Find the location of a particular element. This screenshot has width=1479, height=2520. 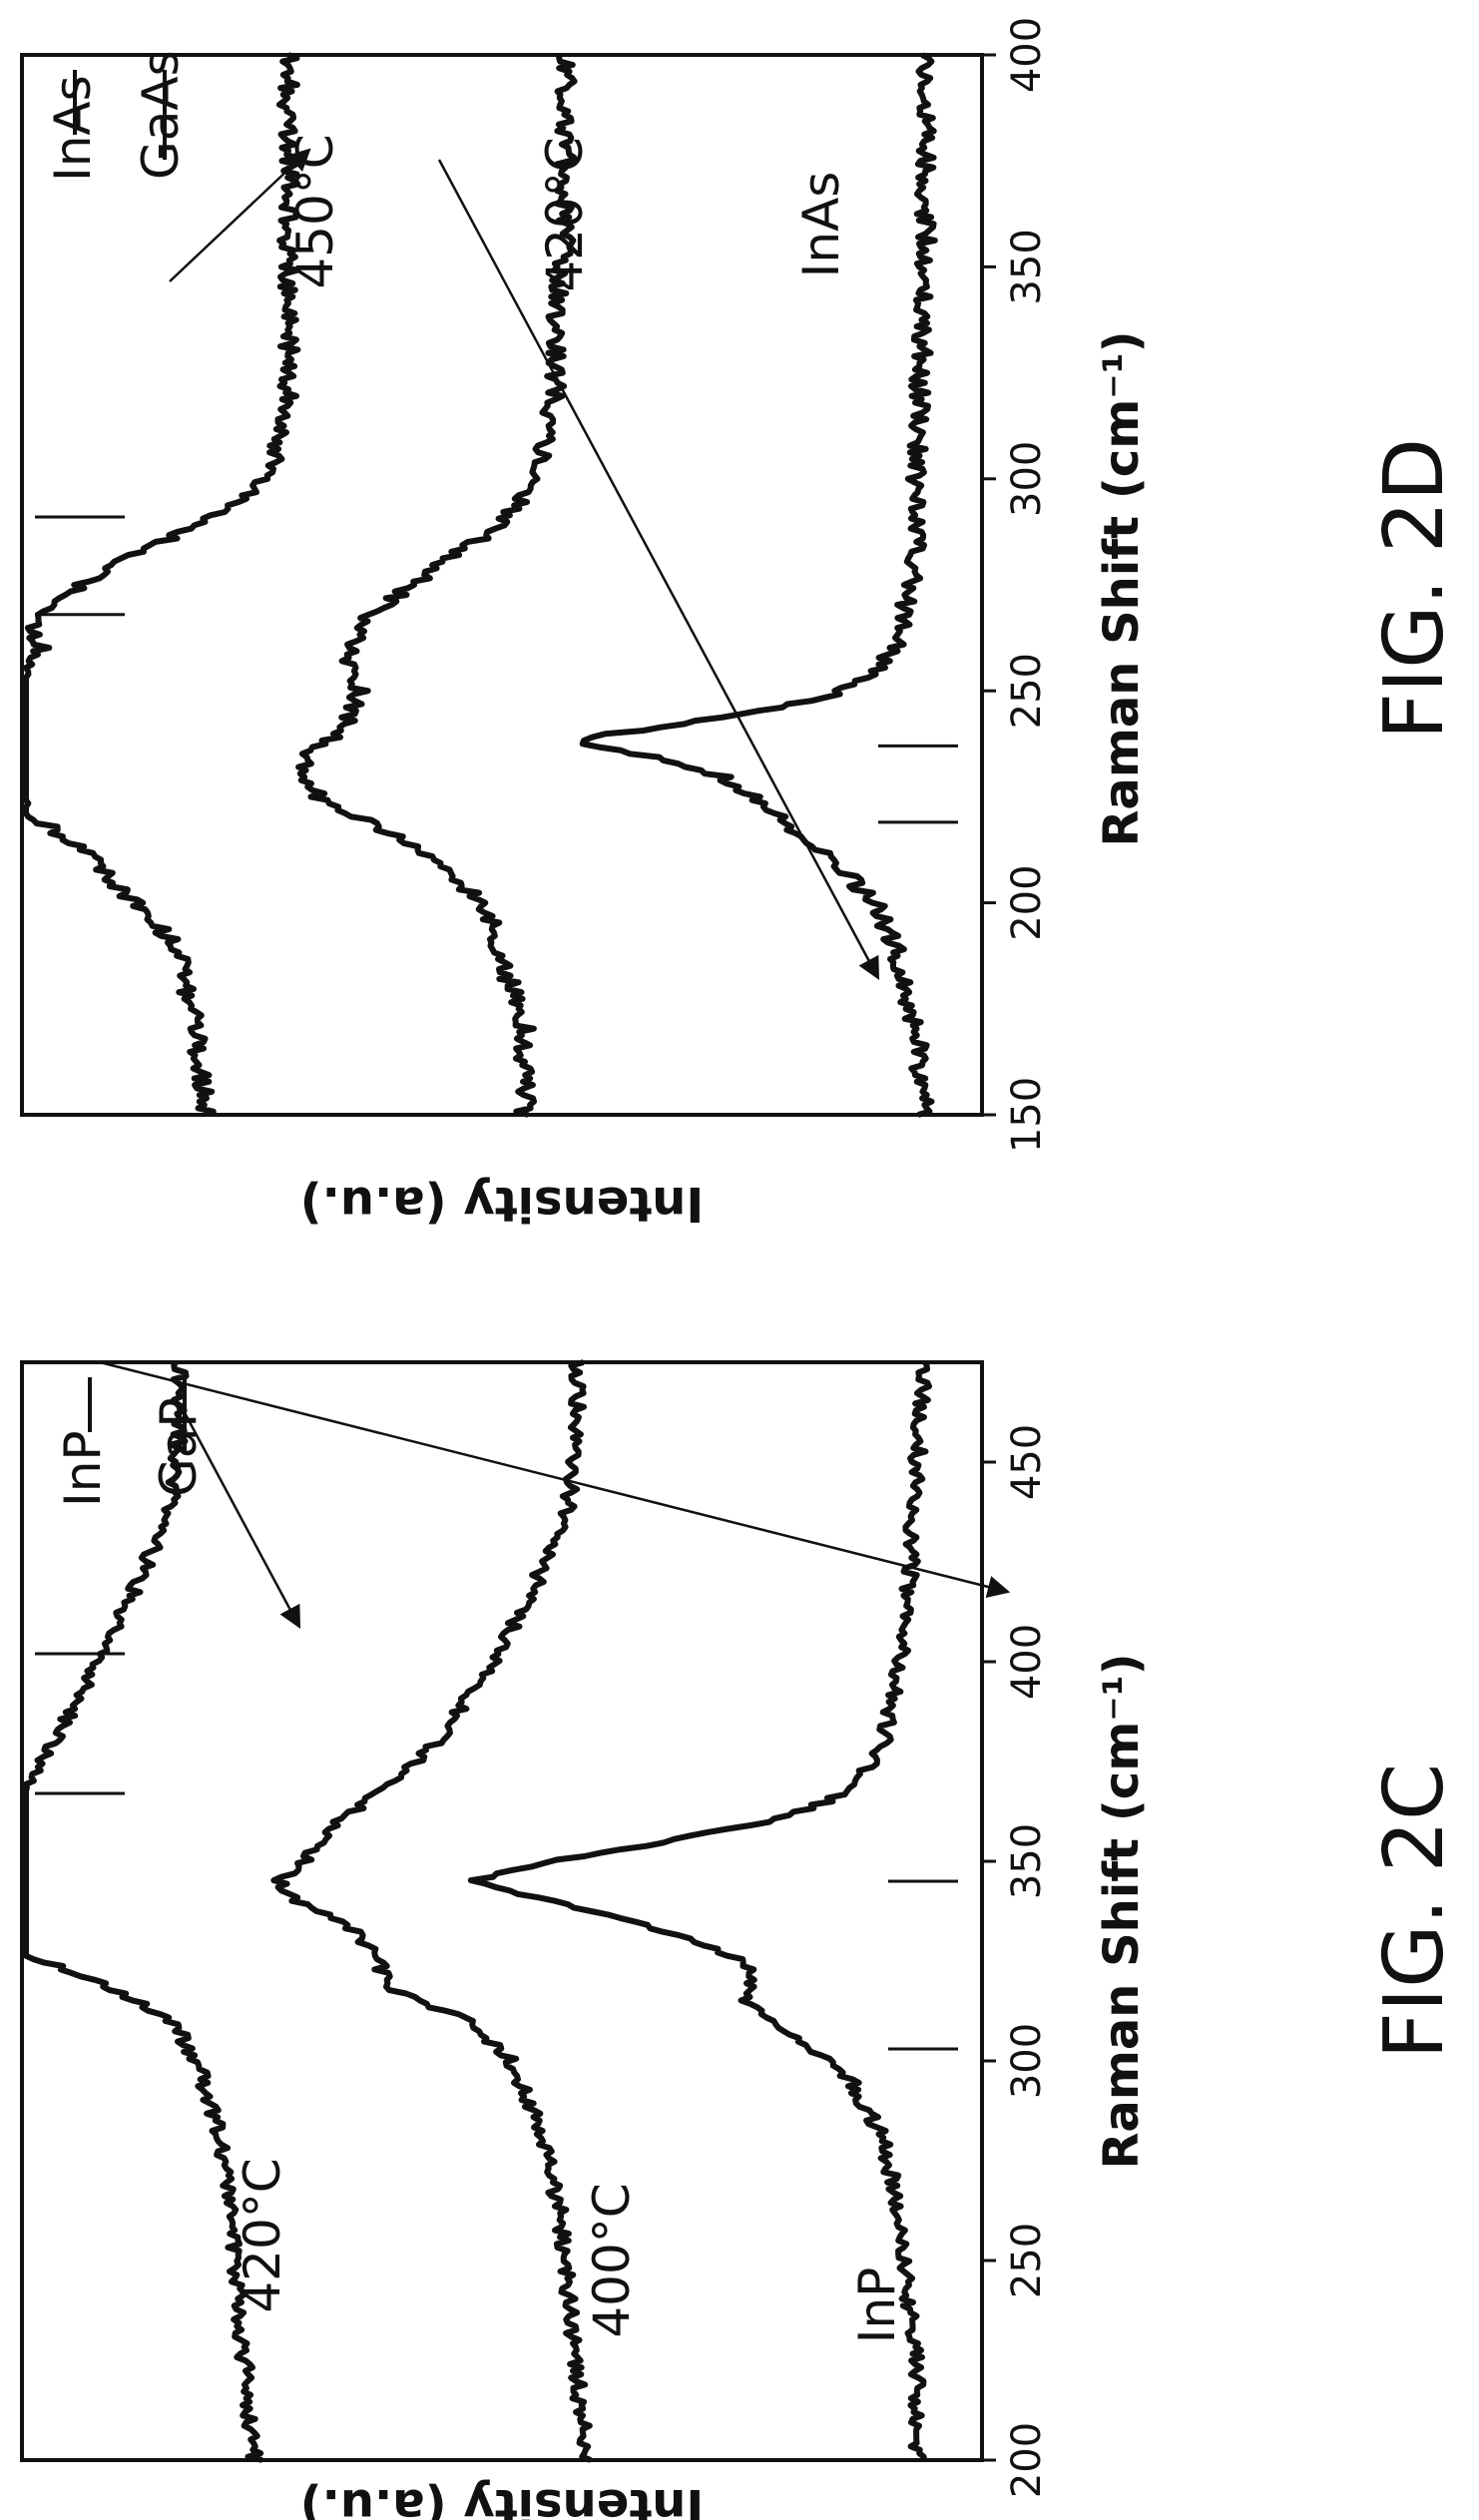

figure-label-2d: FIG. 2D is located at coordinates (1414, 589).